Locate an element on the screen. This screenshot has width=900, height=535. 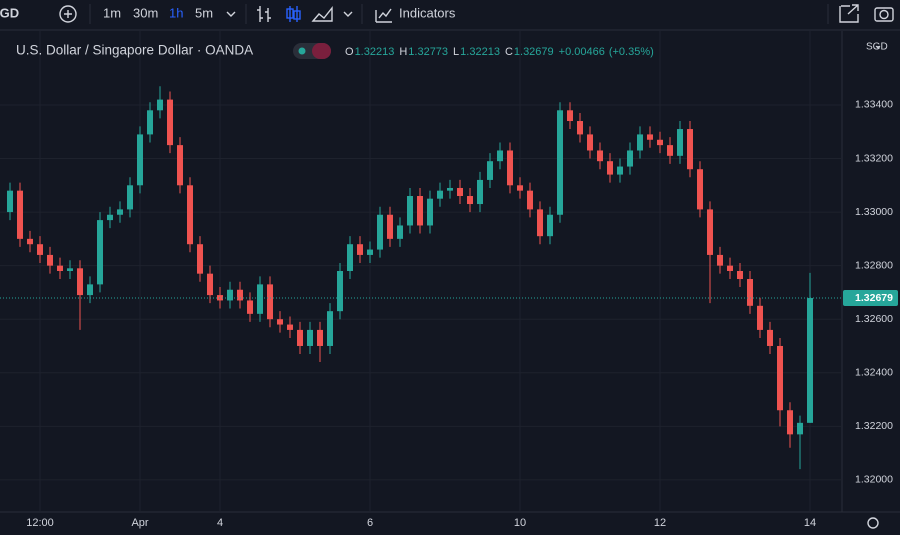
snapshot-lens is located at coordinates (884, 14).